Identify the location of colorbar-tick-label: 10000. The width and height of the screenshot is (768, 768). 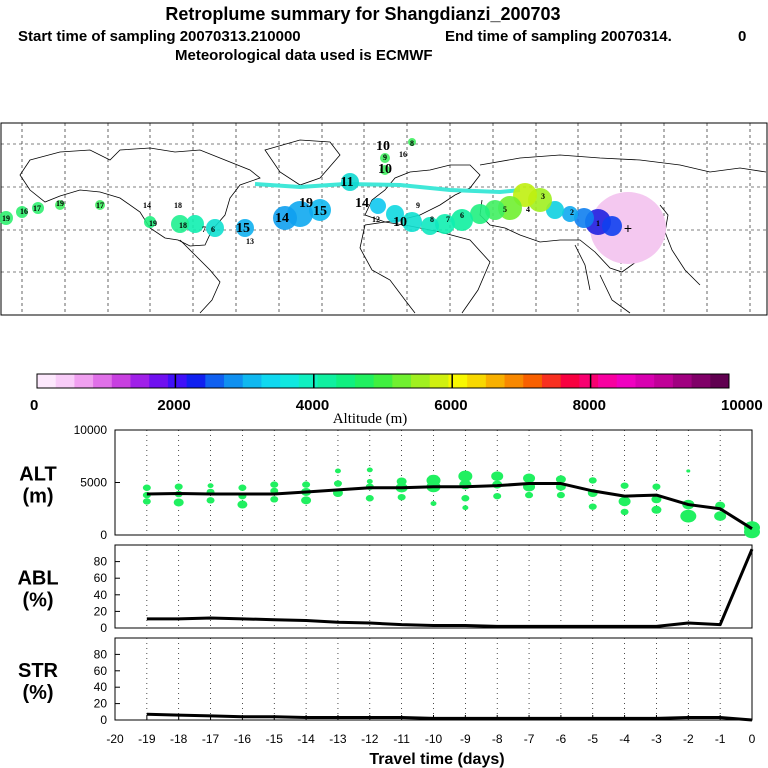
(742, 405).